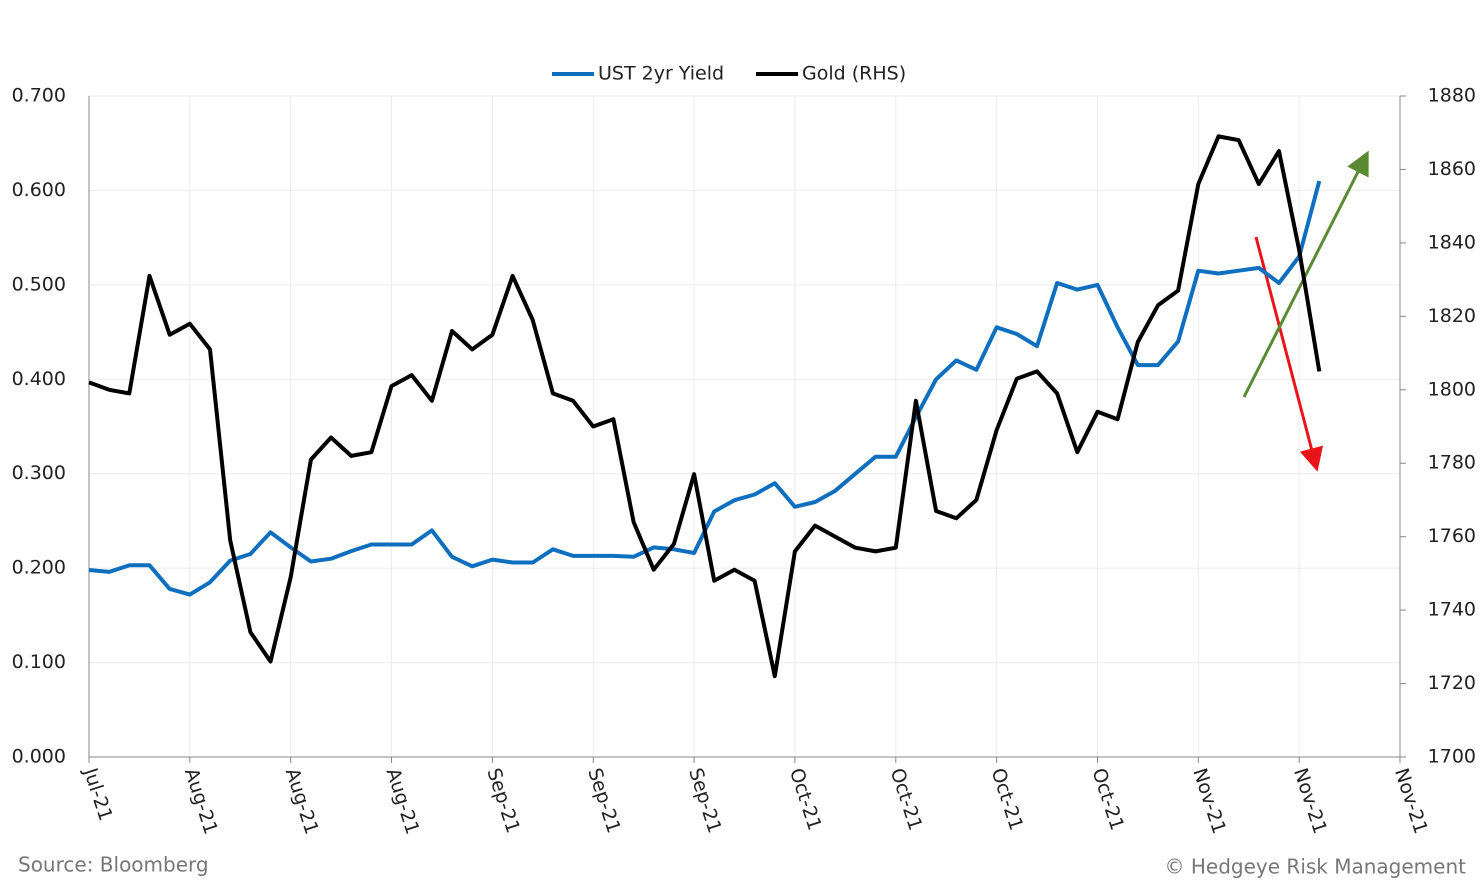  I want to click on y2-tick-label: 1760, so click(1452, 536).